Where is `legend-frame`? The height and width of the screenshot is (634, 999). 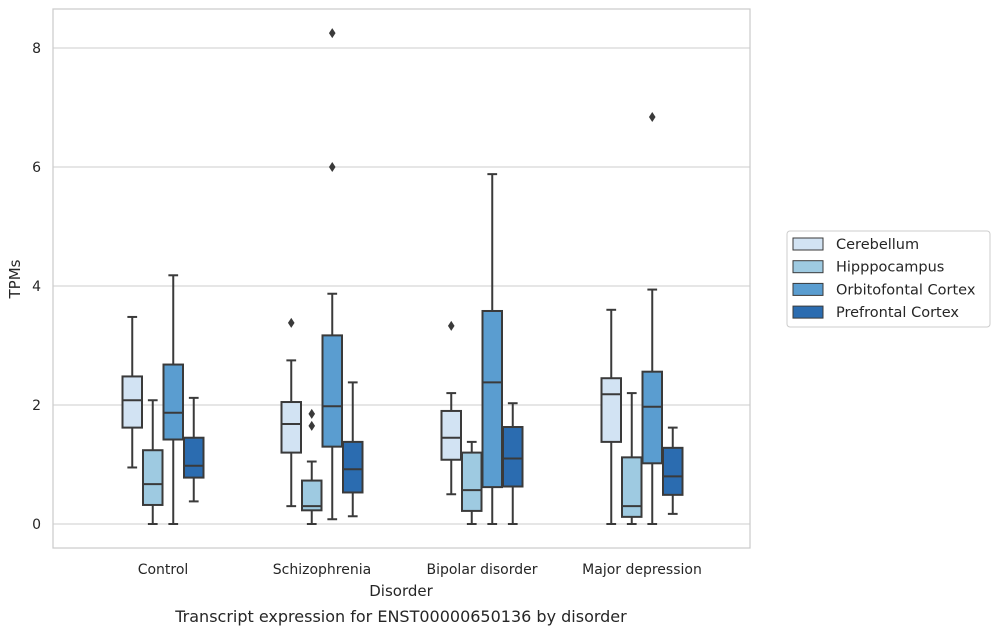
legend-frame is located at coordinates (888, 279).